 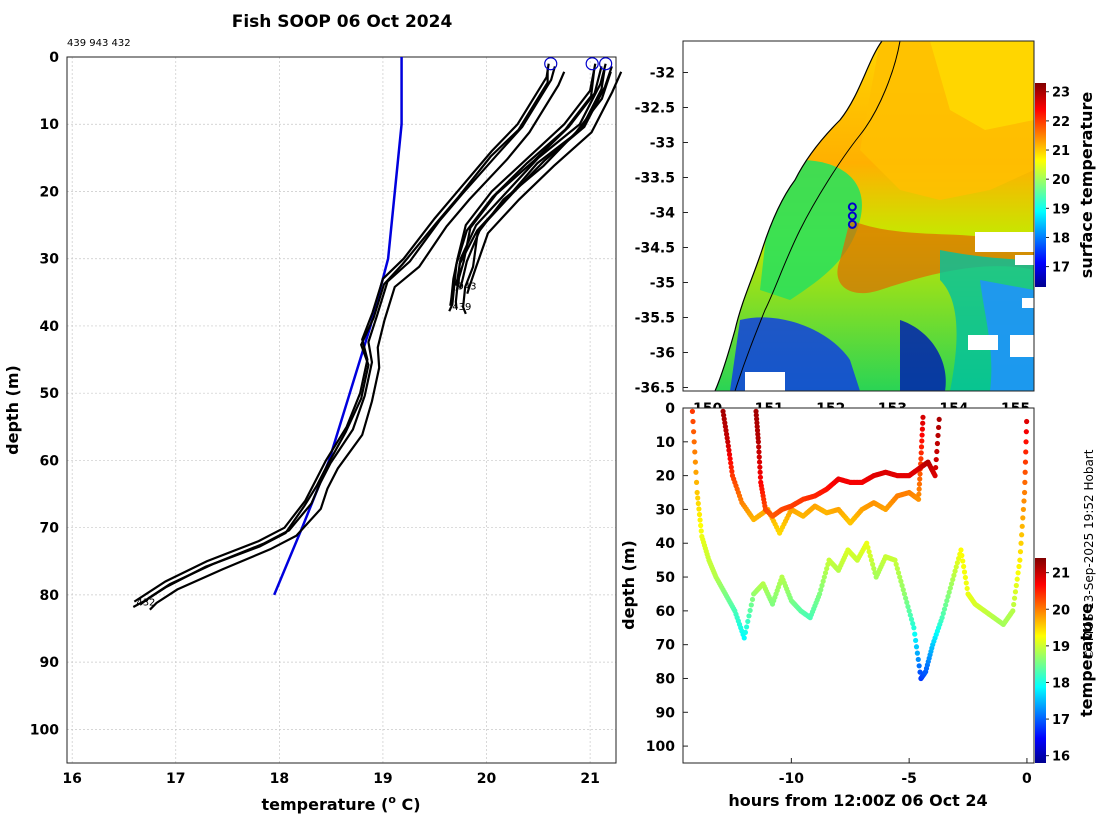 What do you see at coordinates (44, 730) in the screenshot?
I see `y-tick-label: 100` at bounding box center [44, 730].